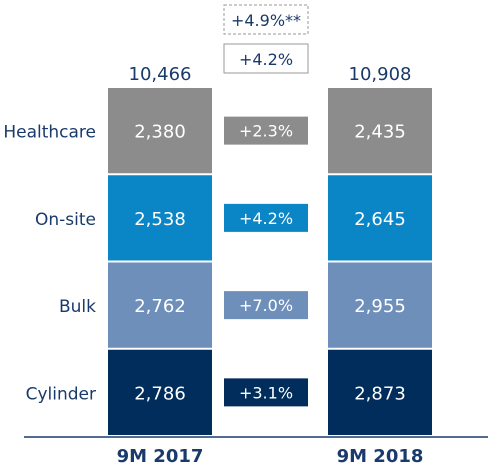 This screenshot has height=467, width=500. What do you see at coordinates (77, 307) in the screenshot?
I see `series-label-bulk: Bulk` at bounding box center [77, 307].